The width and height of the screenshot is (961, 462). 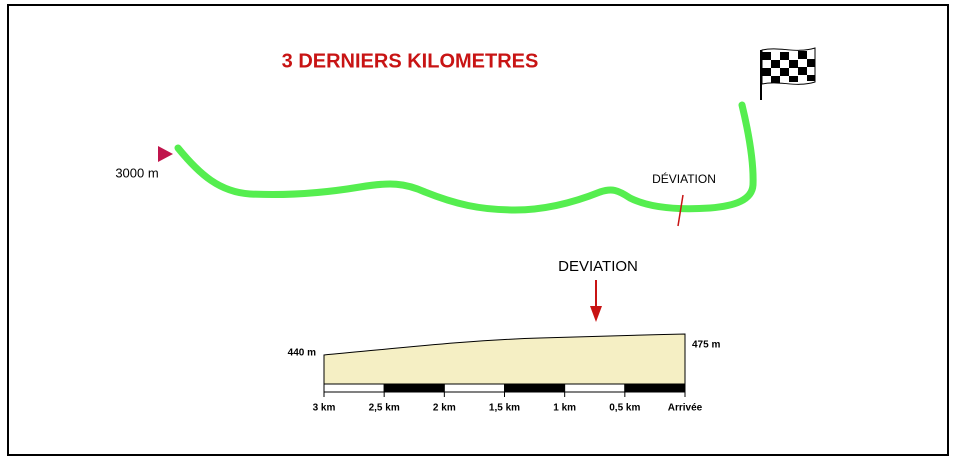 I want to click on start-altitude: 440 m, so click(x=302, y=353).